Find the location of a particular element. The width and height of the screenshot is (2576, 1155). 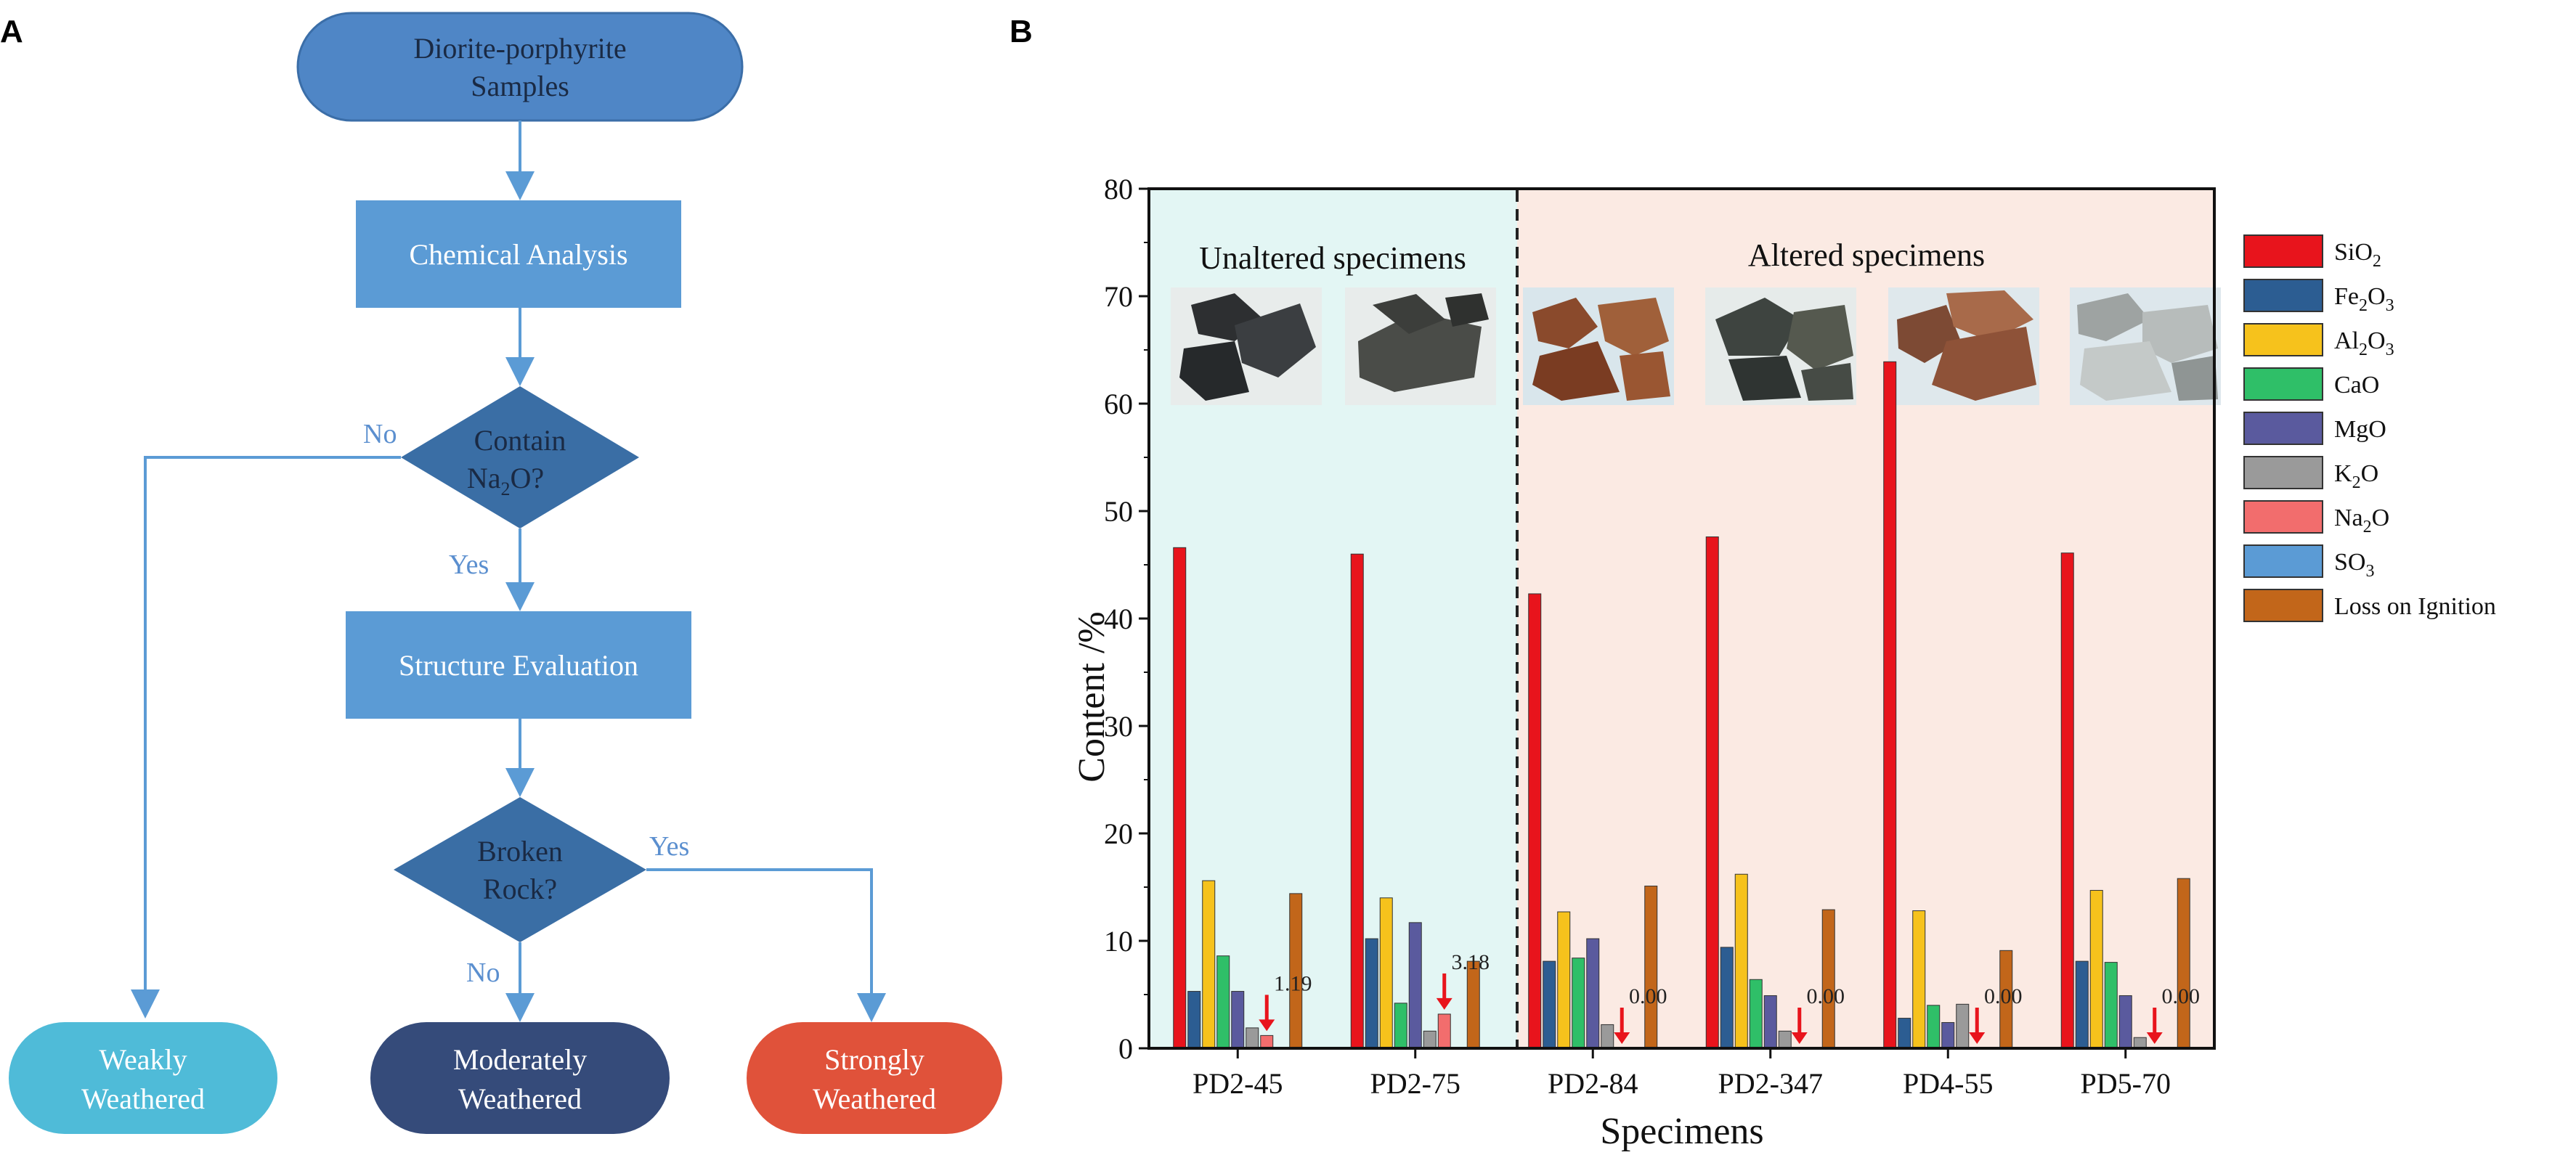

o-text: O? is located at coordinates (528, 478).